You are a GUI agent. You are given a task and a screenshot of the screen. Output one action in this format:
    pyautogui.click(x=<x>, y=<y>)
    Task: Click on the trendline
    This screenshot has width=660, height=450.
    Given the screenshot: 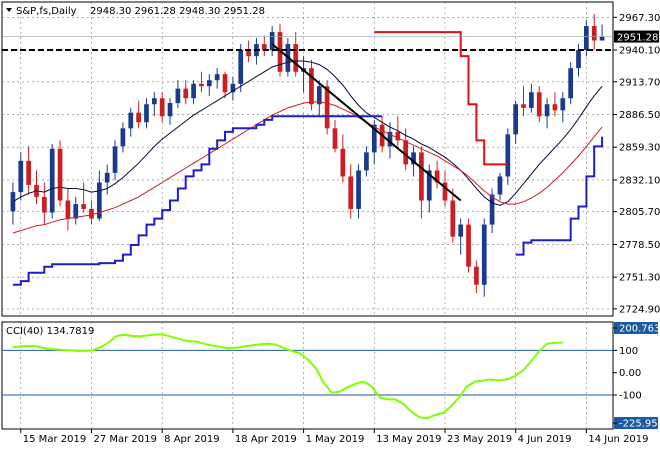 What is the action you would take?
    pyautogui.click(x=366, y=122)
    